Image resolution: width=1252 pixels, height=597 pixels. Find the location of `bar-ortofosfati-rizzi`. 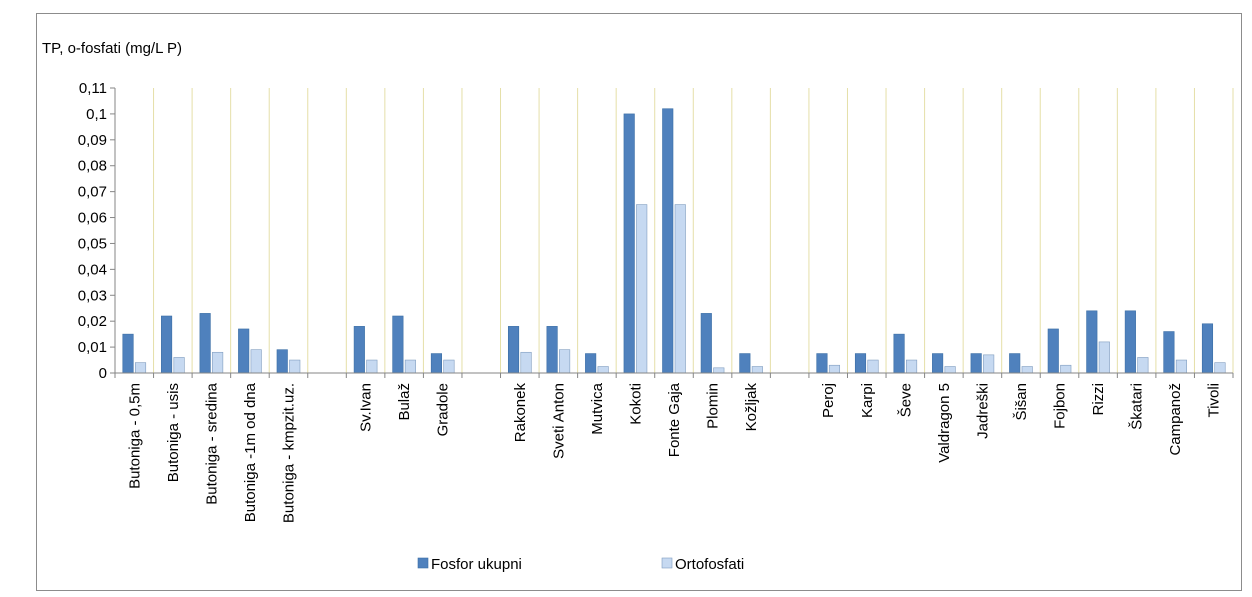

bar-ortofosfati-rizzi is located at coordinates (1104, 357).